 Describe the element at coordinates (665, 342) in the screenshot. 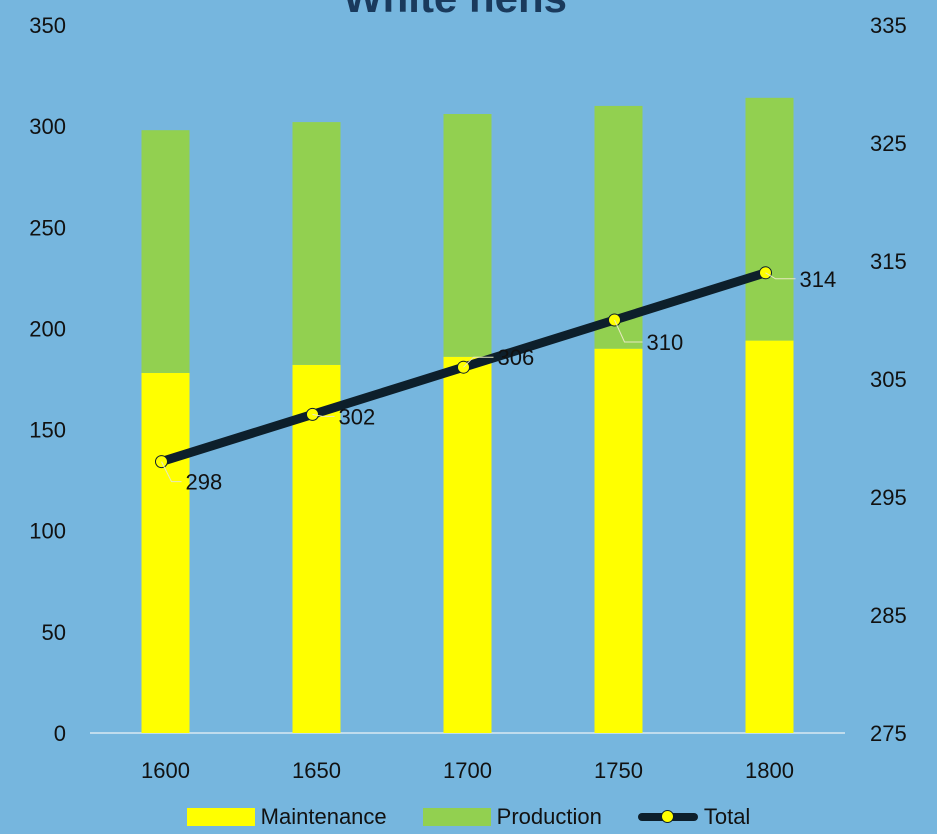

I see `data-label: 310` at that location.